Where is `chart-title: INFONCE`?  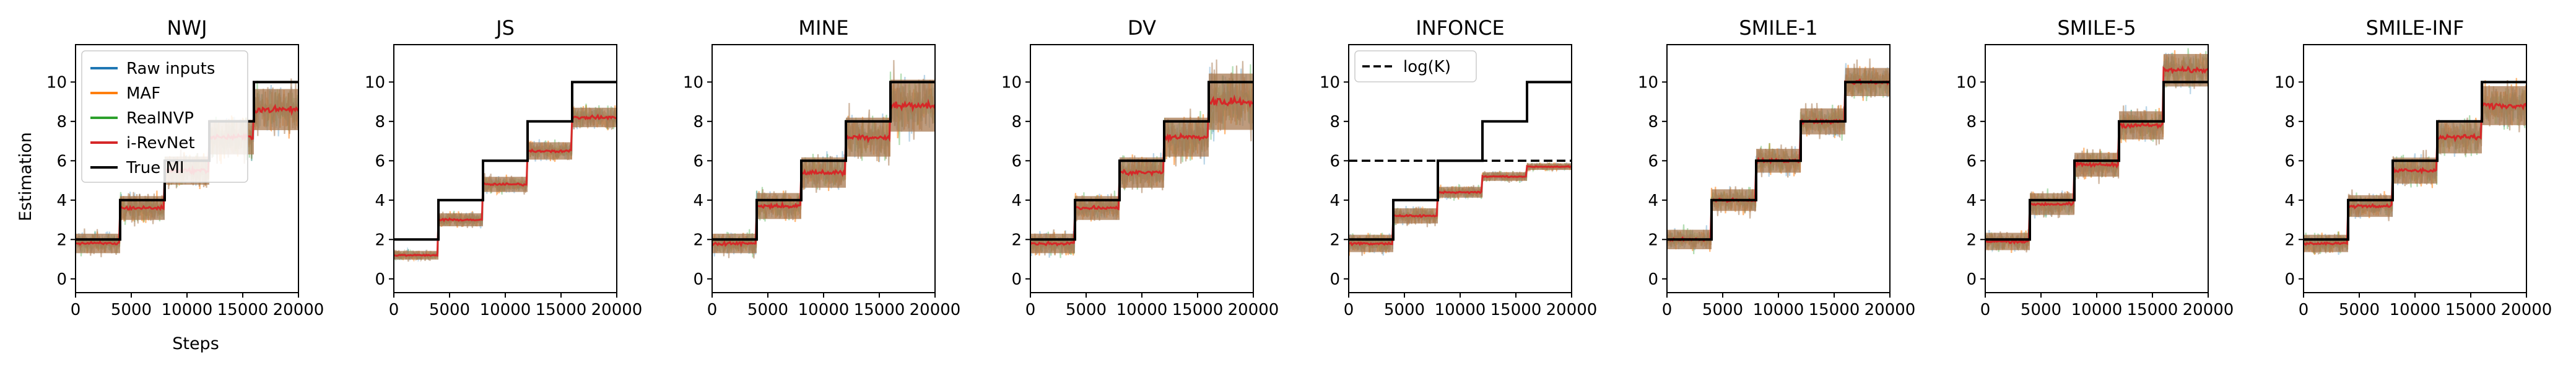 chart-title: INFONCE is located at coordinates (1460, 28).